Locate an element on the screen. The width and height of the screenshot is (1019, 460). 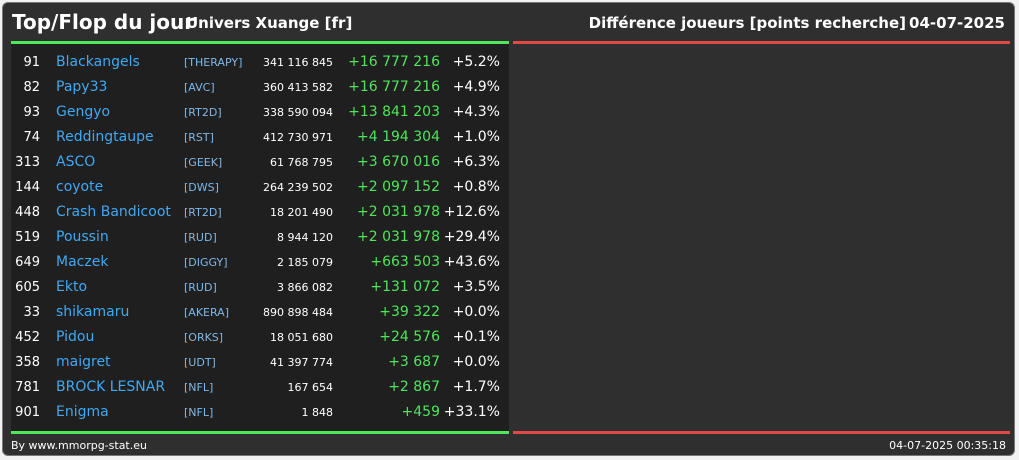
player-points: 412 730 971 is located at coordinates (298, 137).